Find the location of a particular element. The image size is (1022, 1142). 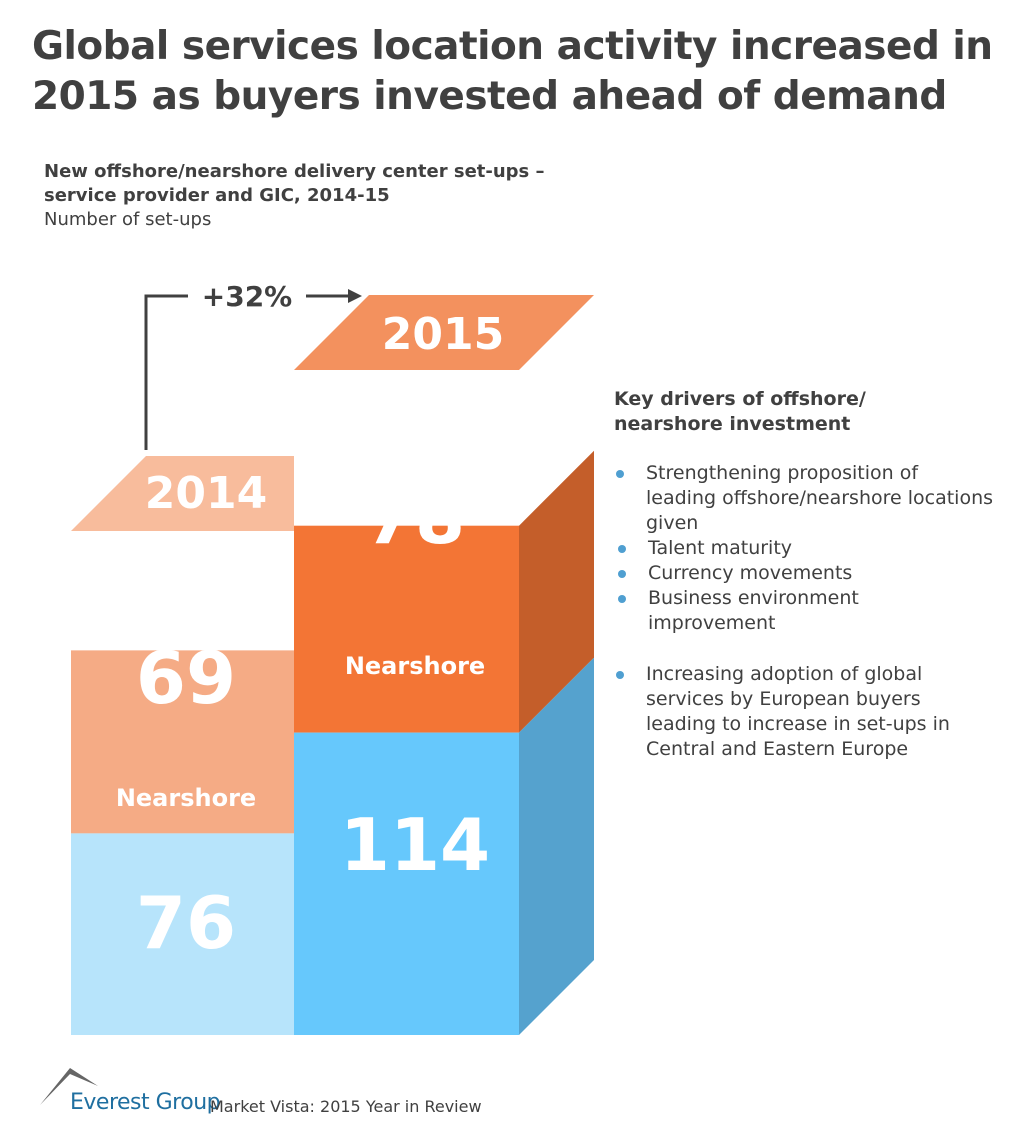

series-label-2014-nearshore: Nearshore is located at coordinates (186, 798).